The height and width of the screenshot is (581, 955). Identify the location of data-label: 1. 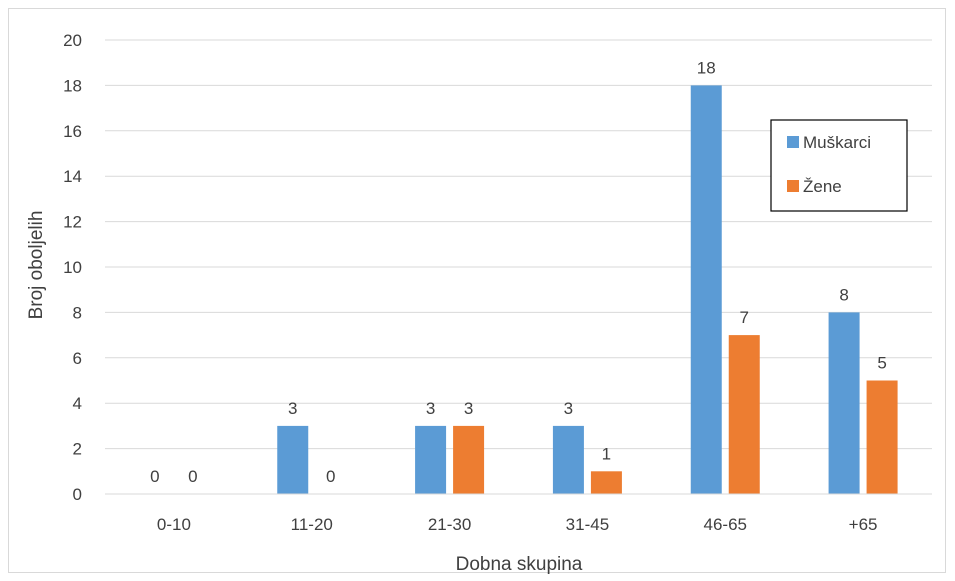
(606, 453).